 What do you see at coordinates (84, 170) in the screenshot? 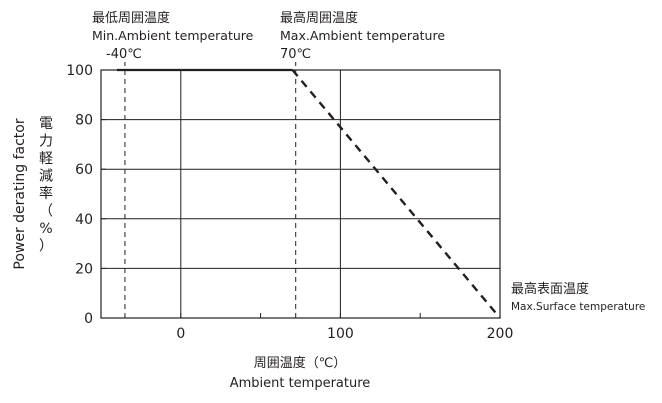
I see `y-tick-label: 60` at bounding box center [84, 170].